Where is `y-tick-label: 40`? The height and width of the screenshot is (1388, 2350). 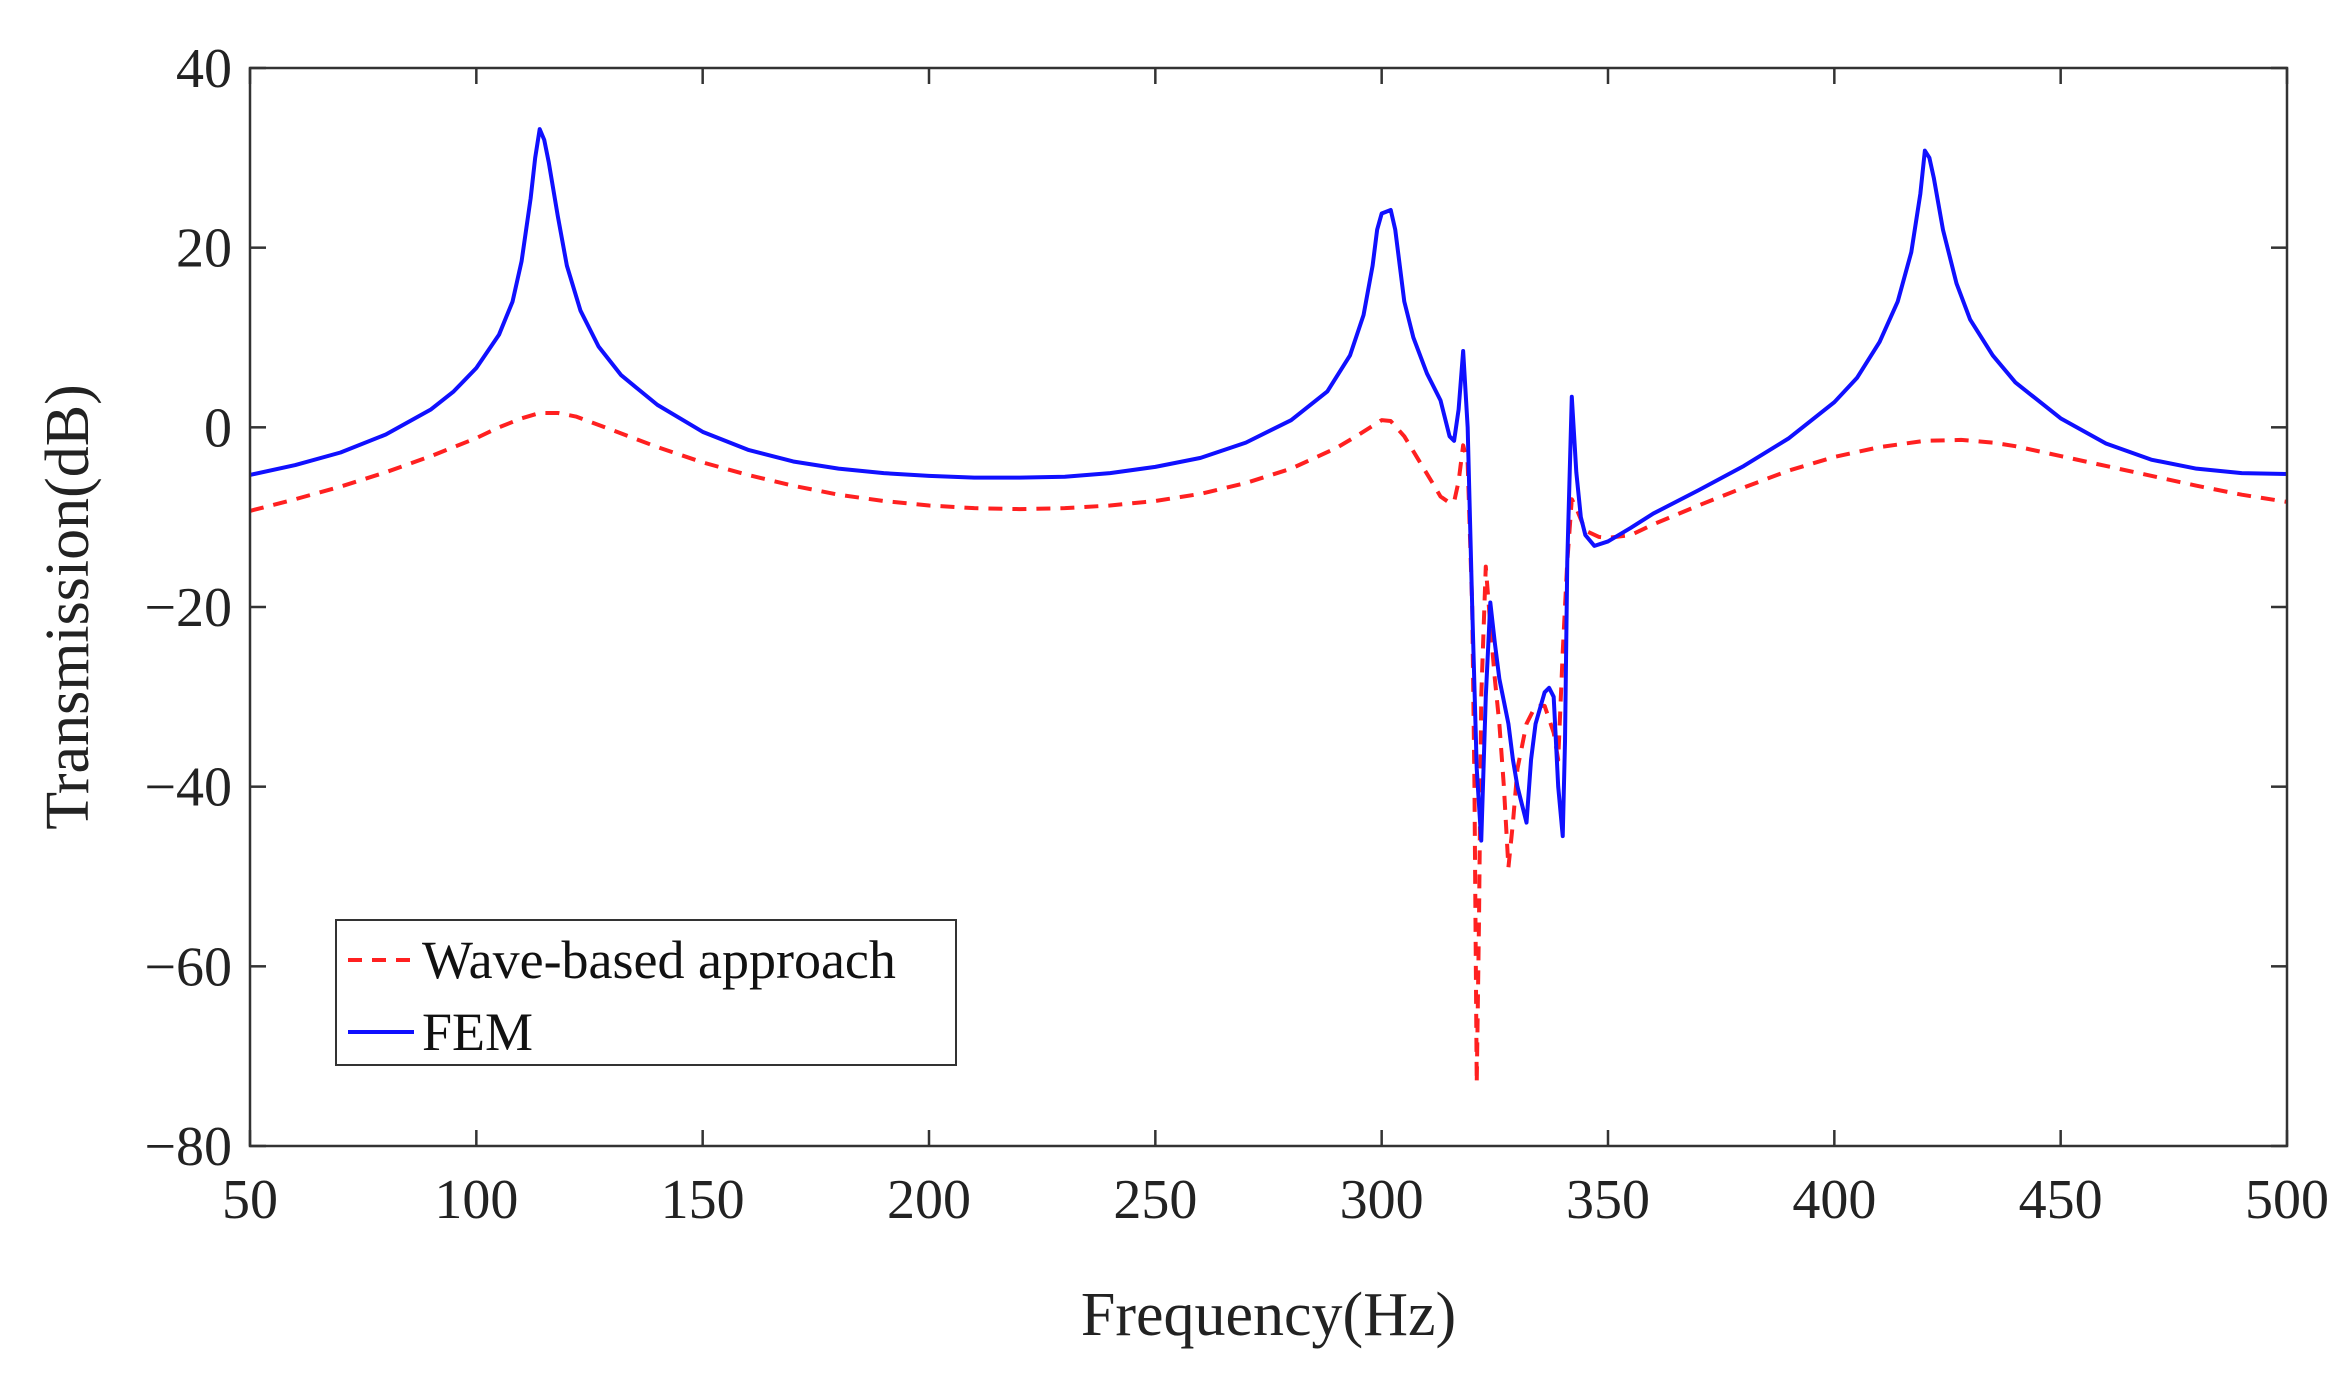 y-tick-label: 40 is located at coordinates (204, 69).